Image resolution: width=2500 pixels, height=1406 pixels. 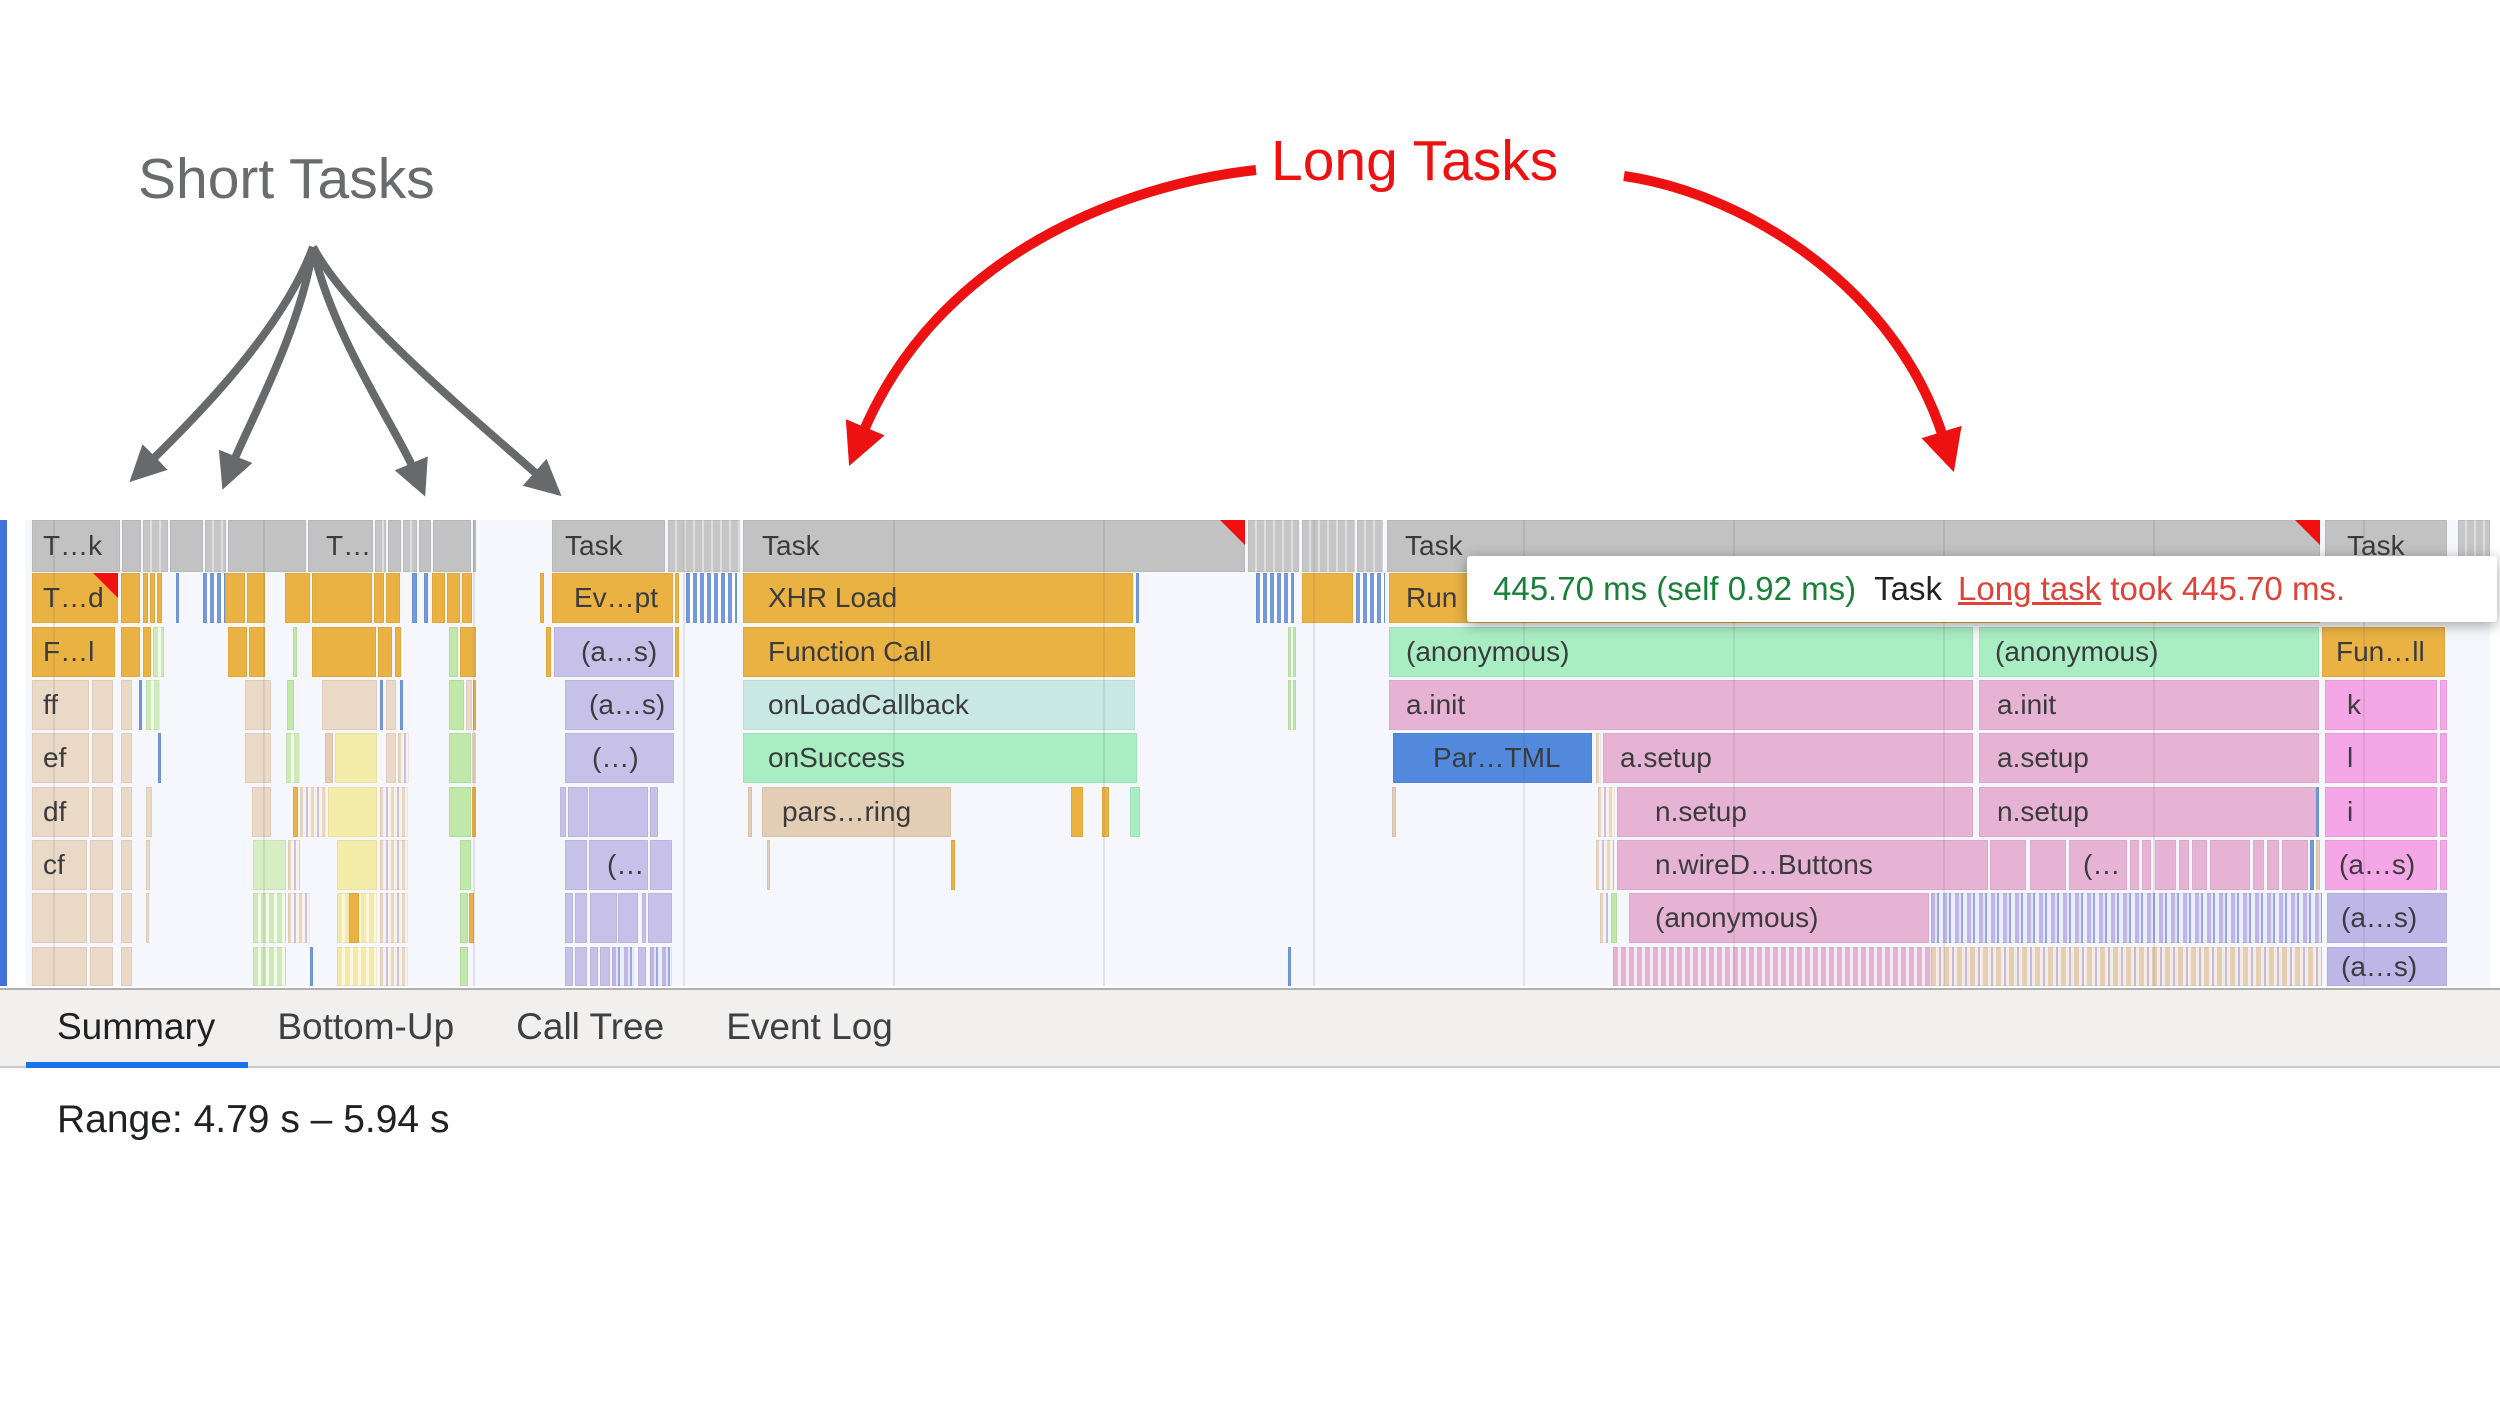 I want to click on flame-bar-l: l, so click(x=2381, y=758).